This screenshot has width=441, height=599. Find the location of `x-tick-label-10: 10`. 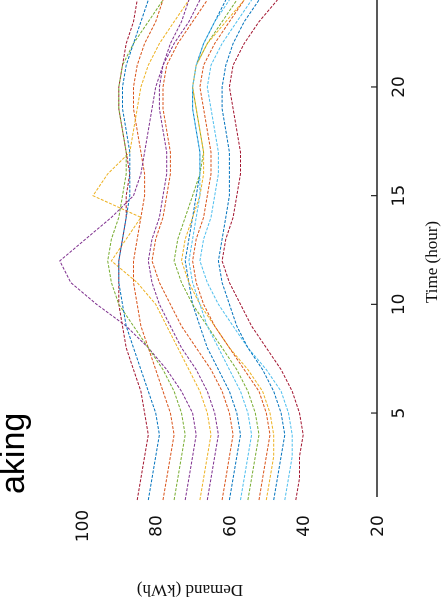

x-tick-label-10: 10 is located at coordinates (399, 305).